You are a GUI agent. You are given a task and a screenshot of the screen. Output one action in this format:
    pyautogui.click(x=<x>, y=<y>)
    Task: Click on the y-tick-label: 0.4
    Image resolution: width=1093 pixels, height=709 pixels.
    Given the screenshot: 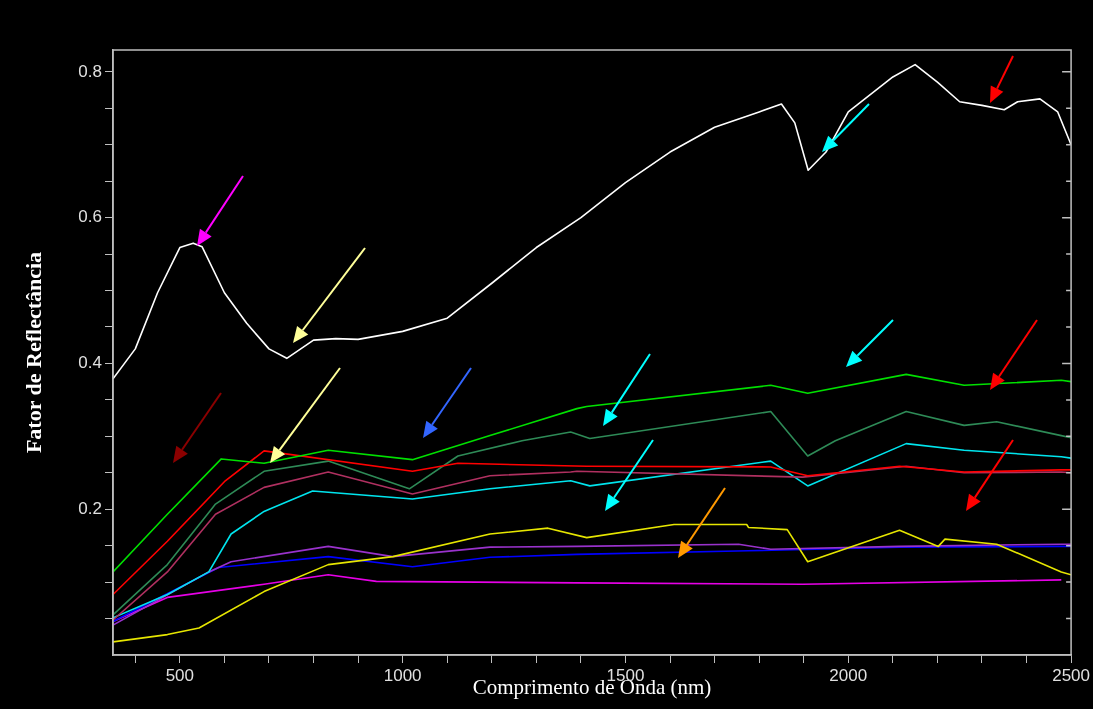 What is the action you would take?
    pyautogui.click(x=90, y=363)
    